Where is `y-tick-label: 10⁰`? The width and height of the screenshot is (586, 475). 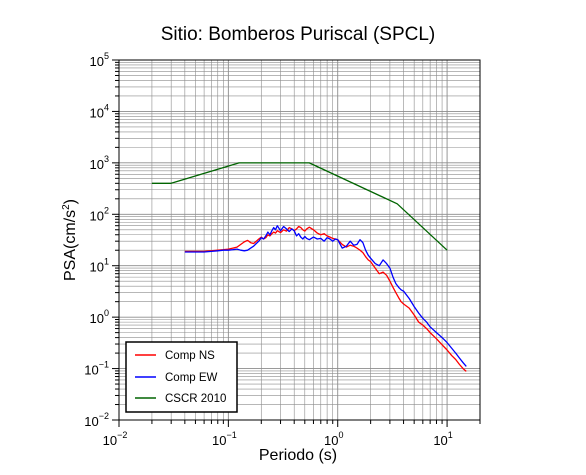 y-tick-label: 10⁰ is located at coordinates (99, 317).